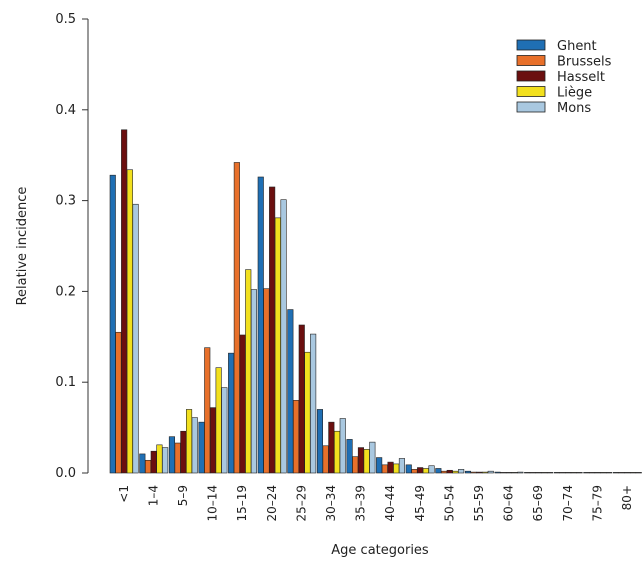  I want to click on y-tick-label: 0.3, so click(65, 201).